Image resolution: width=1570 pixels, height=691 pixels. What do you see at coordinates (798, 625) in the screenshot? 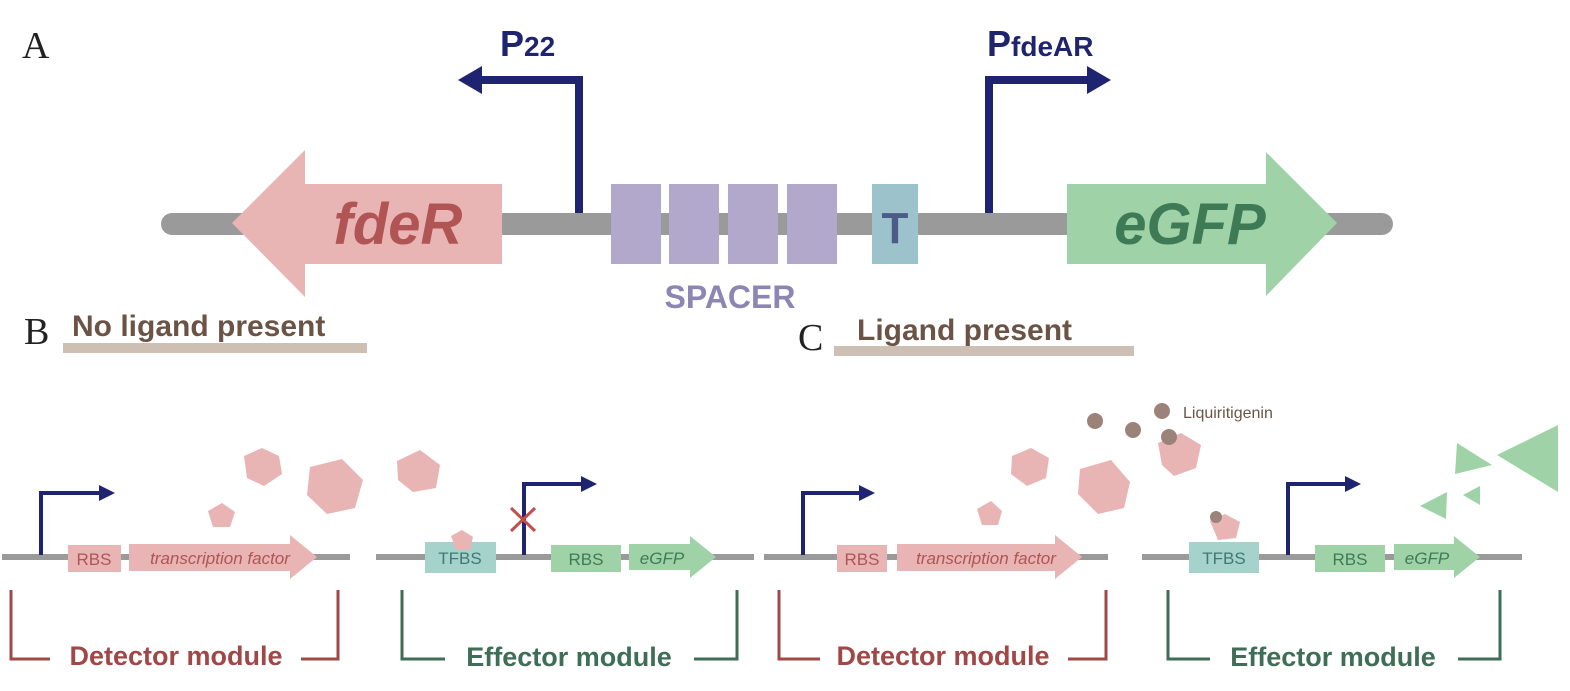
I see `detector-bracket-left-c` at bounding box center [798, 625].